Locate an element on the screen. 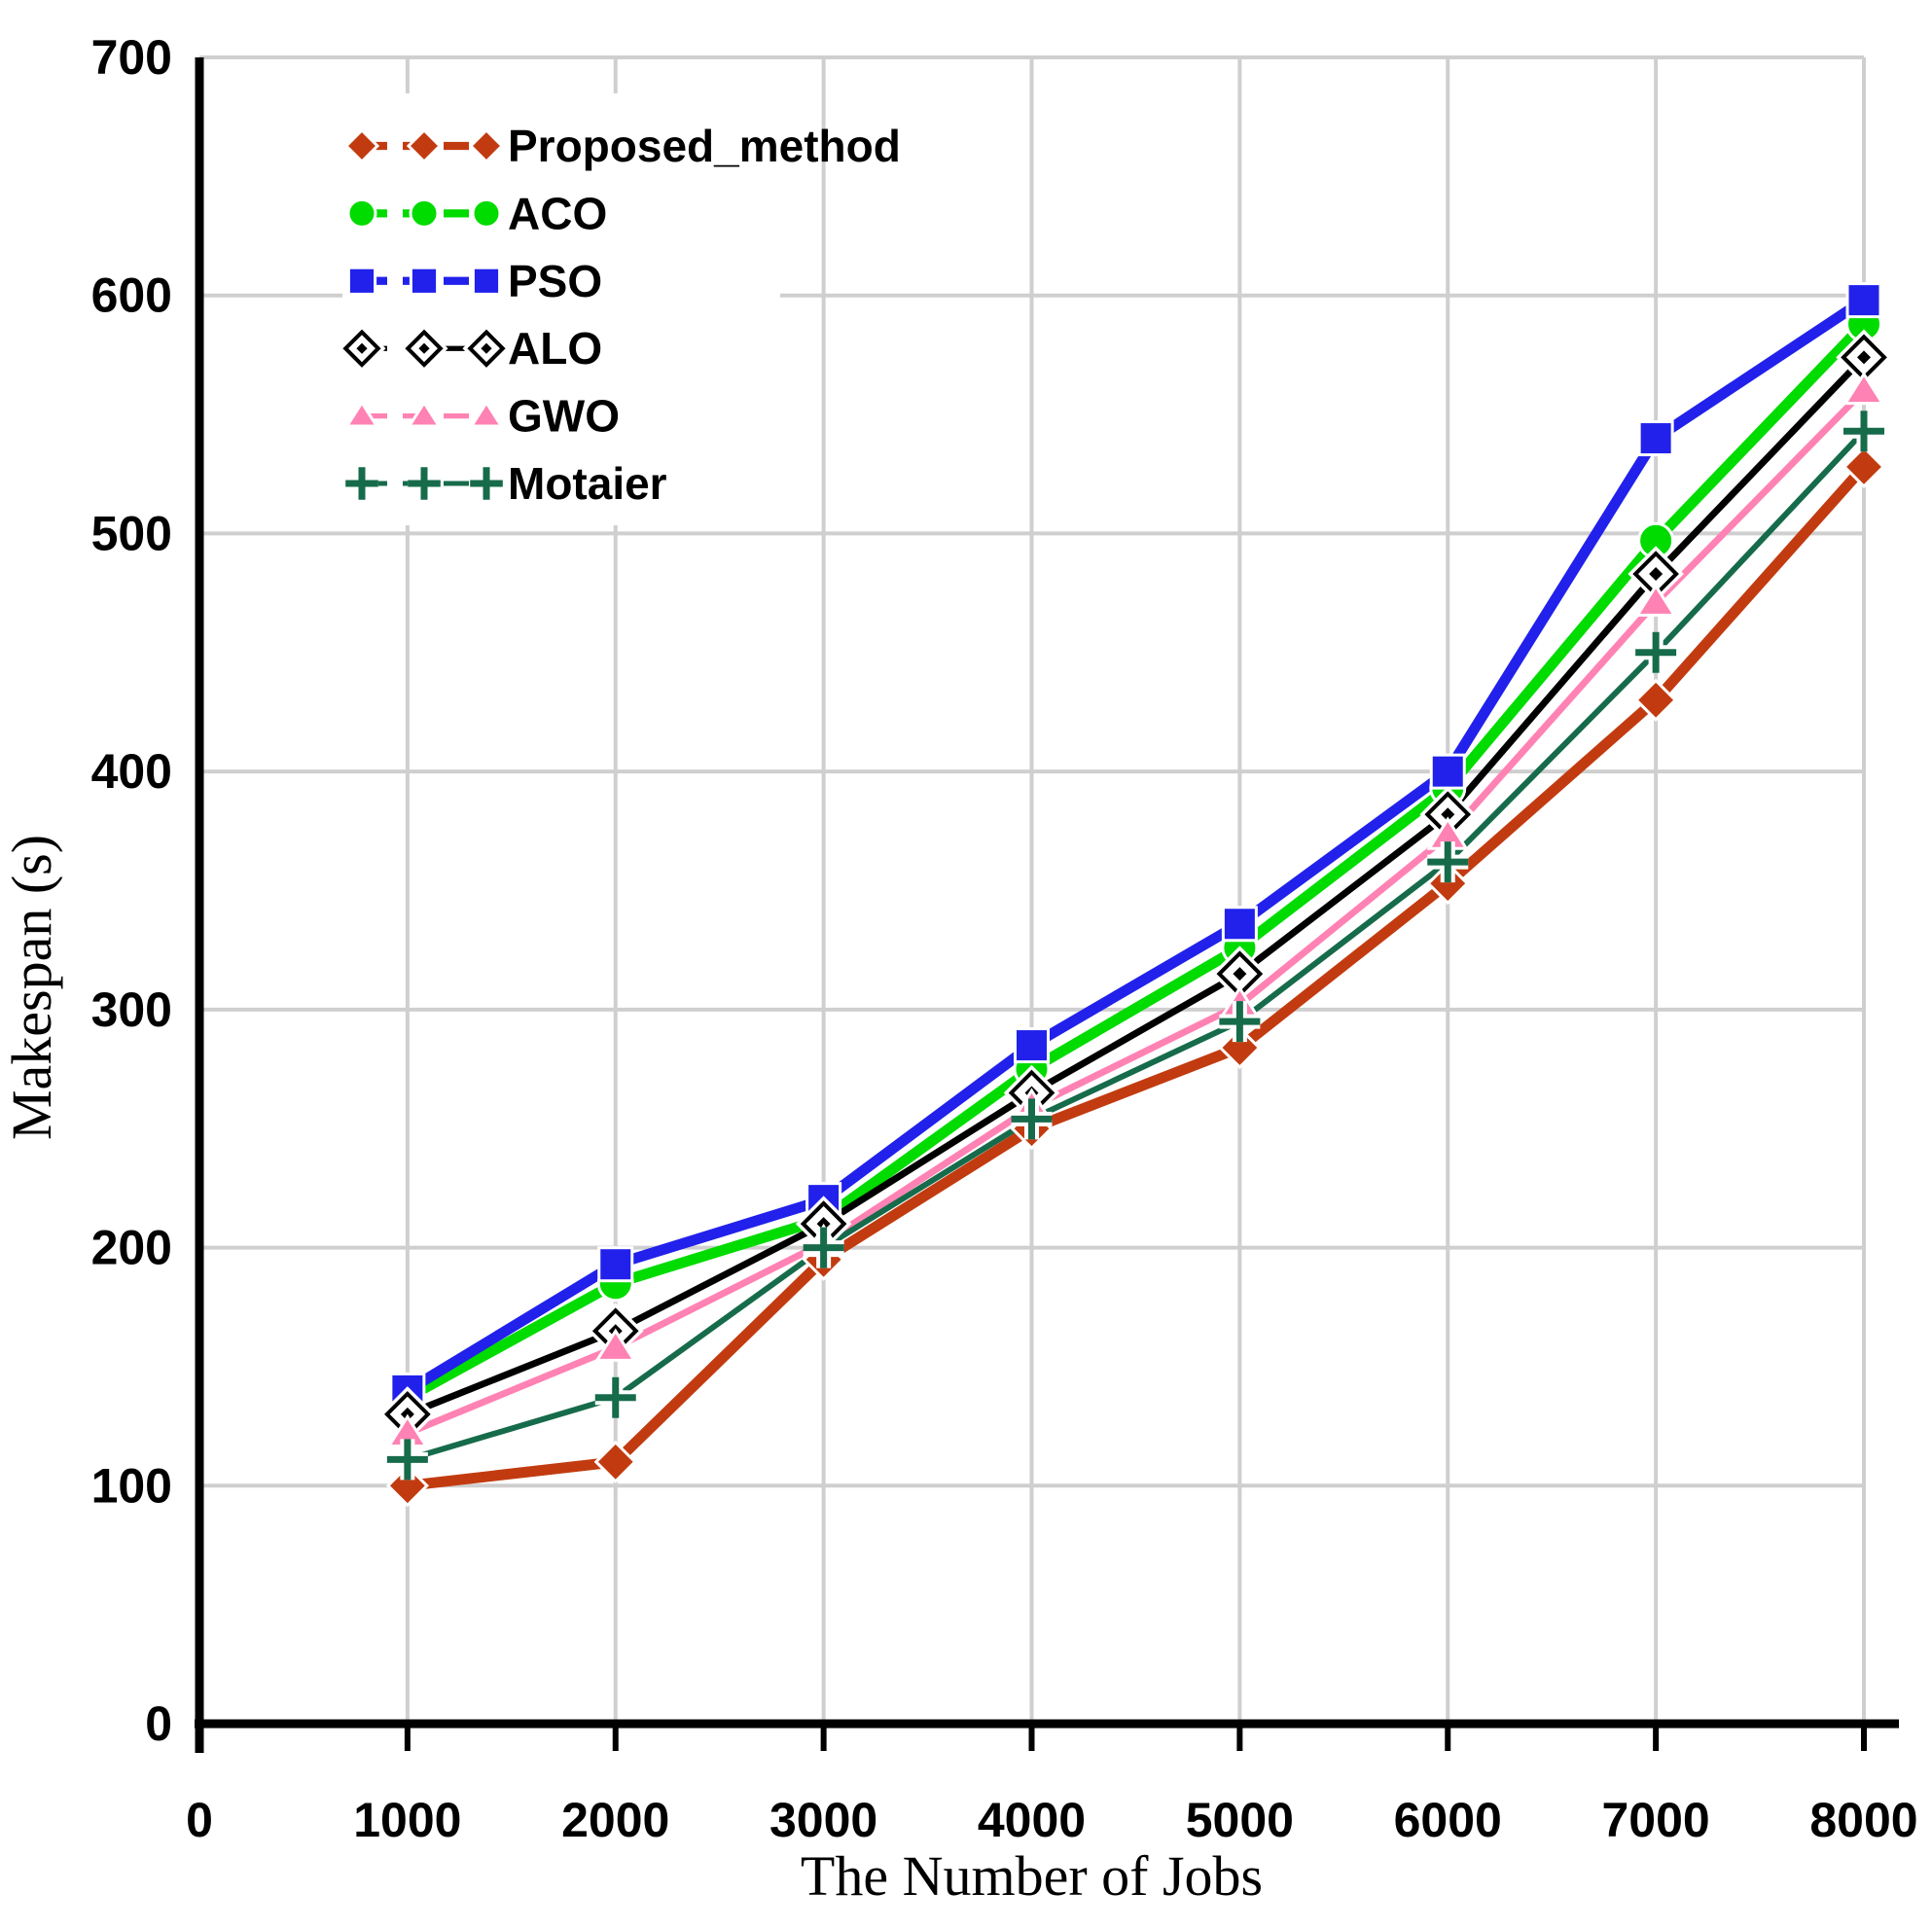 The image size is (1932, 1928). x-tick-label: 8000 is located at coordinates (1863, 1820).